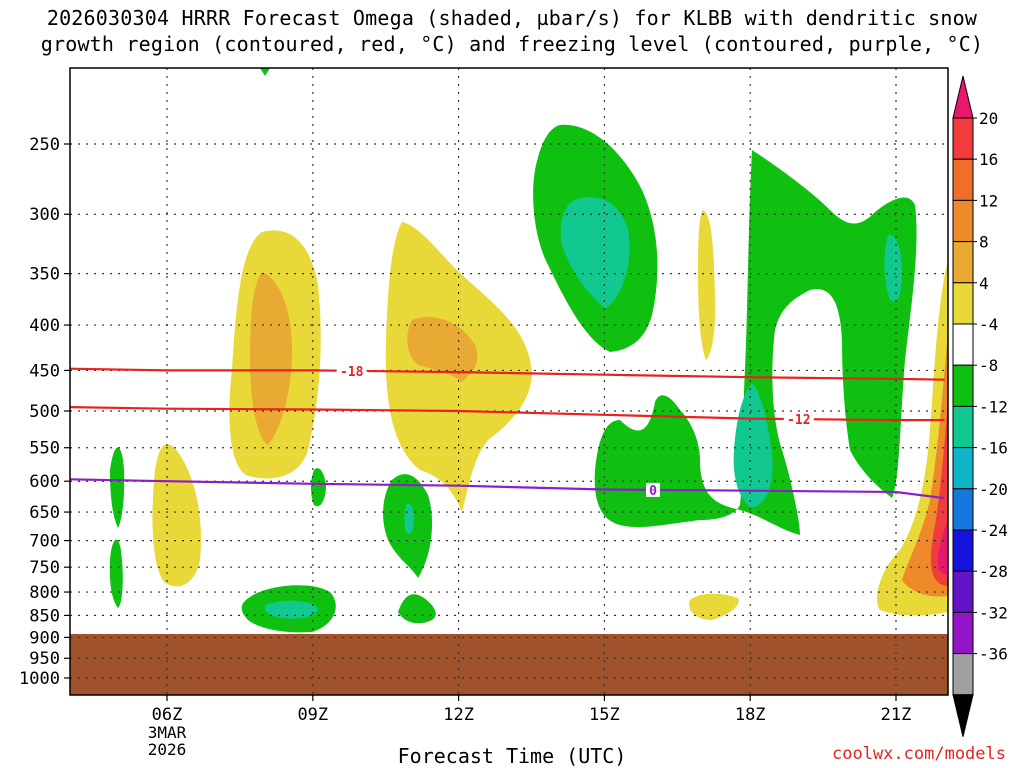 The image size is (1024, 768). What do you see at coordinates (167, 749) in the screenshot?
I see `x-tick-sublabel: 2026` at bounding box center [167, 749].